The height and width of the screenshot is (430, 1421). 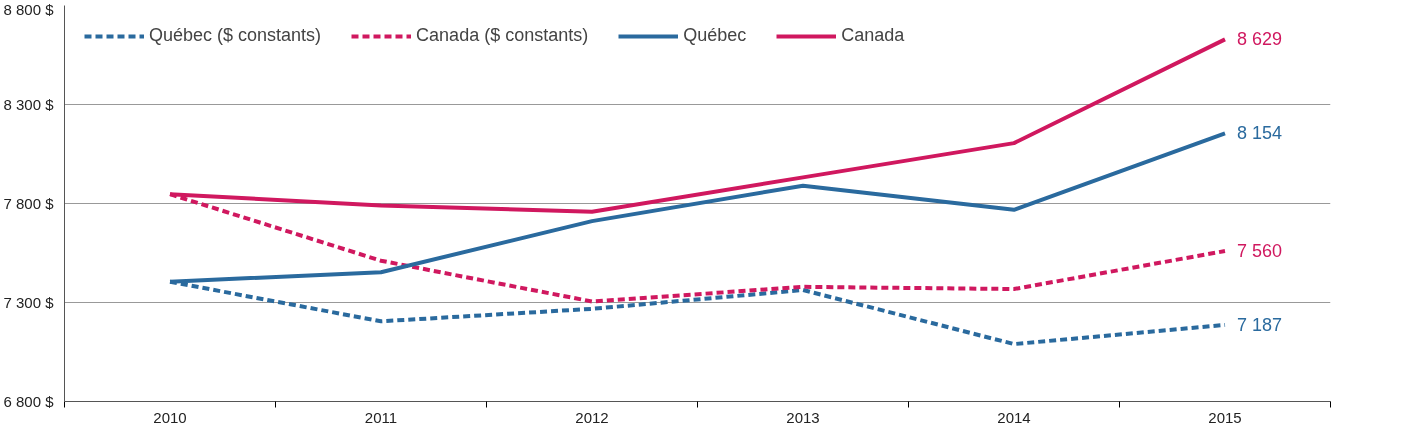 What do you see at coordinates (1014, 417) in the screenshot?
I see `x-tick-label: 2014` at bounding box center [1014, 417].